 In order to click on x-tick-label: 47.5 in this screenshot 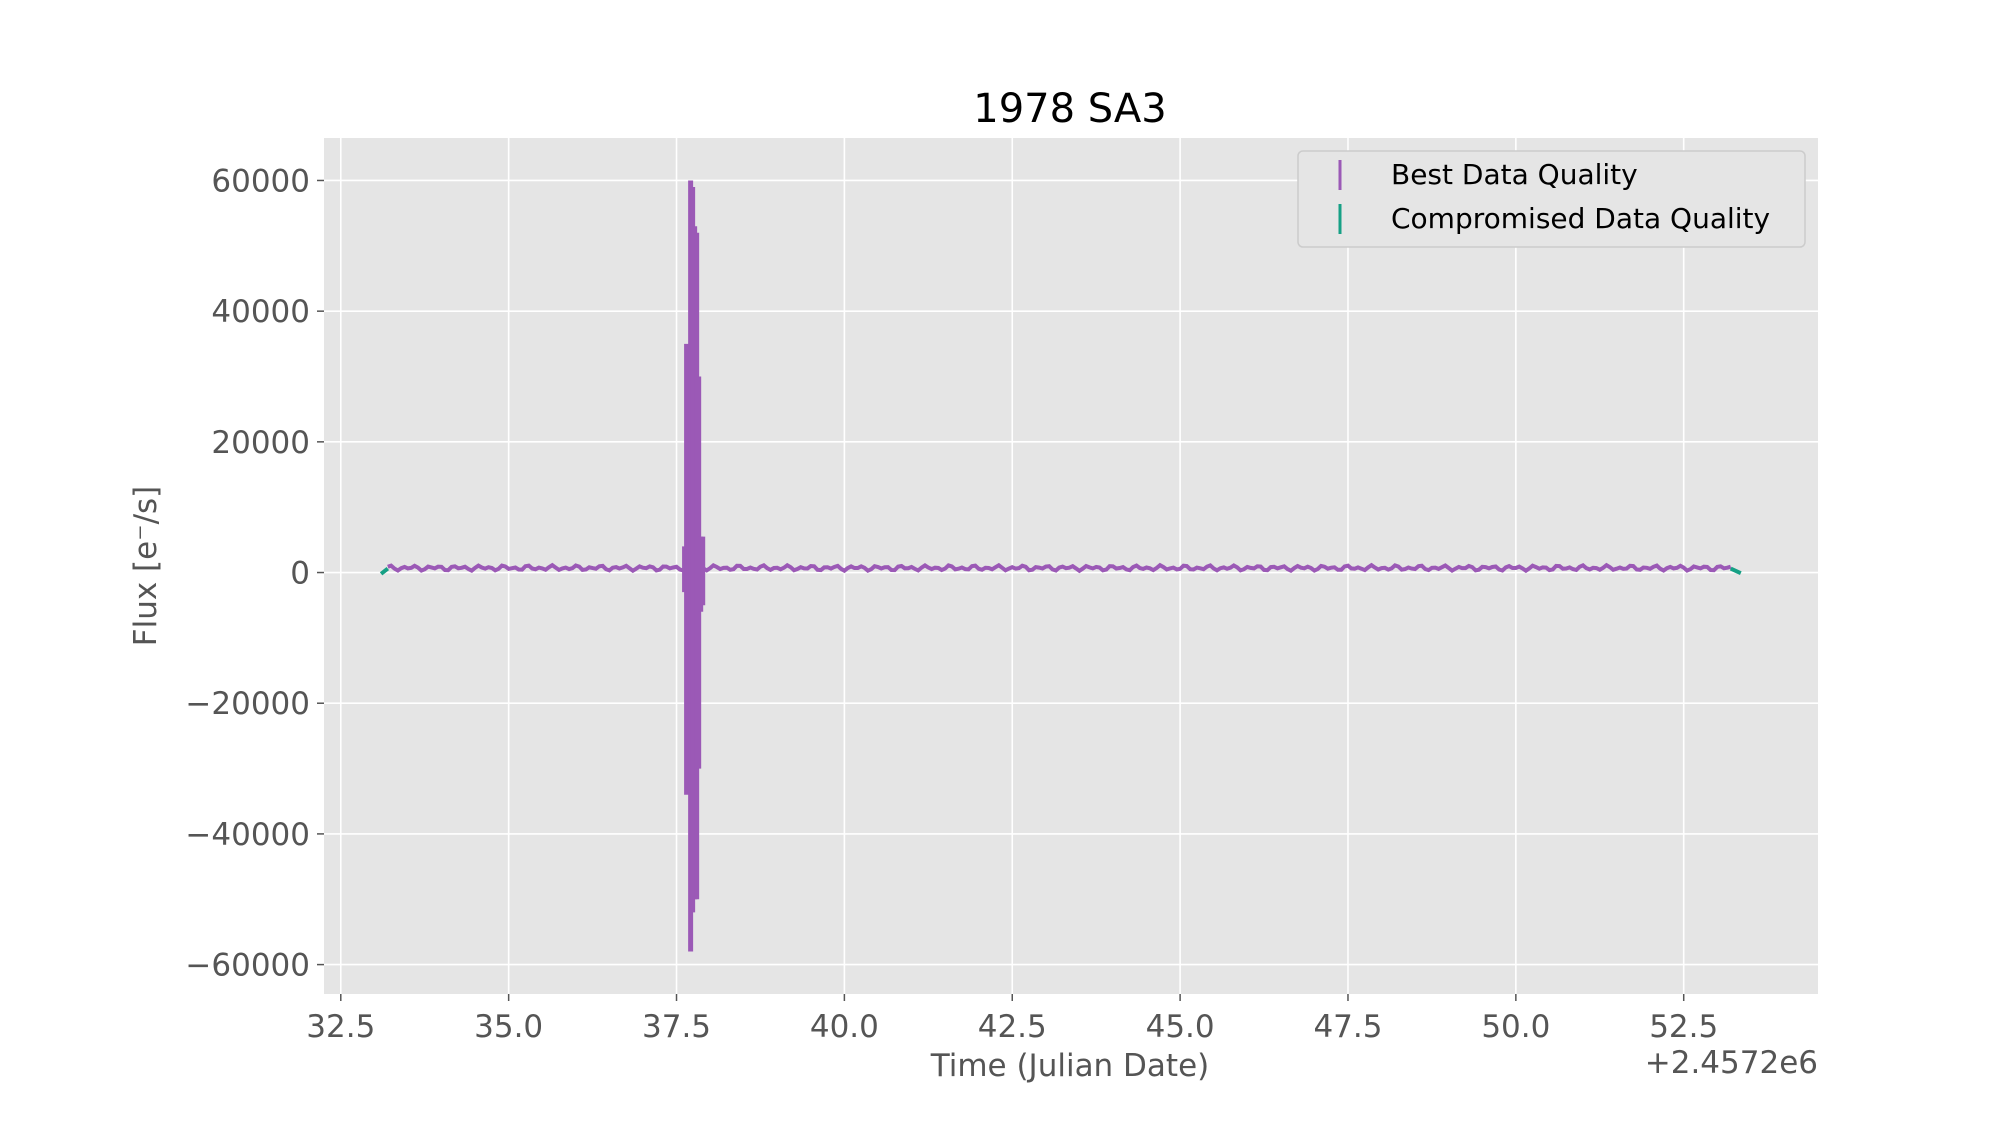, I will do `click(1347, 1027)`.